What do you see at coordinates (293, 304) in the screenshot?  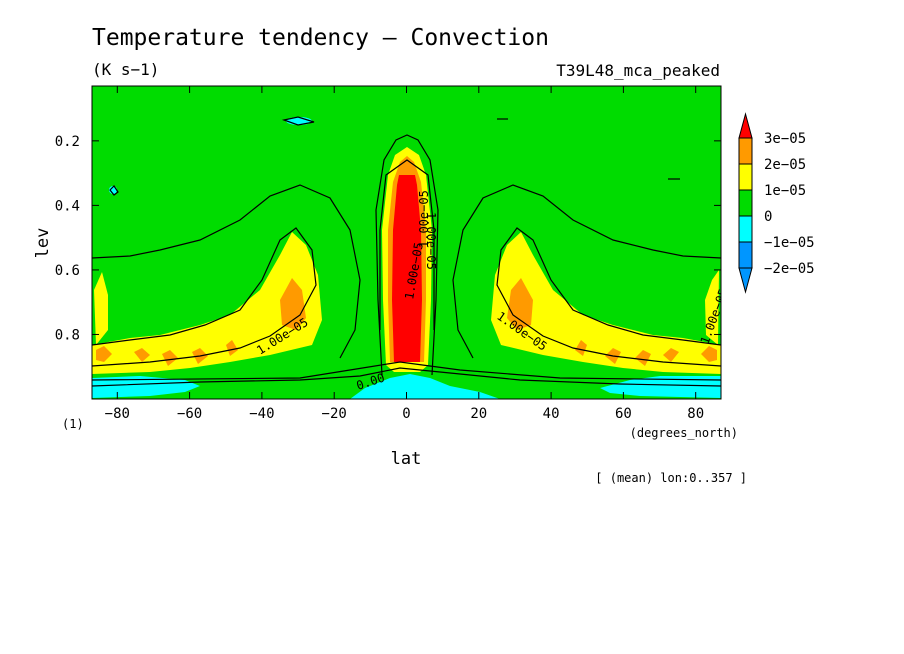 I see `pos2-south-peak` at bounding box center [293, 304].